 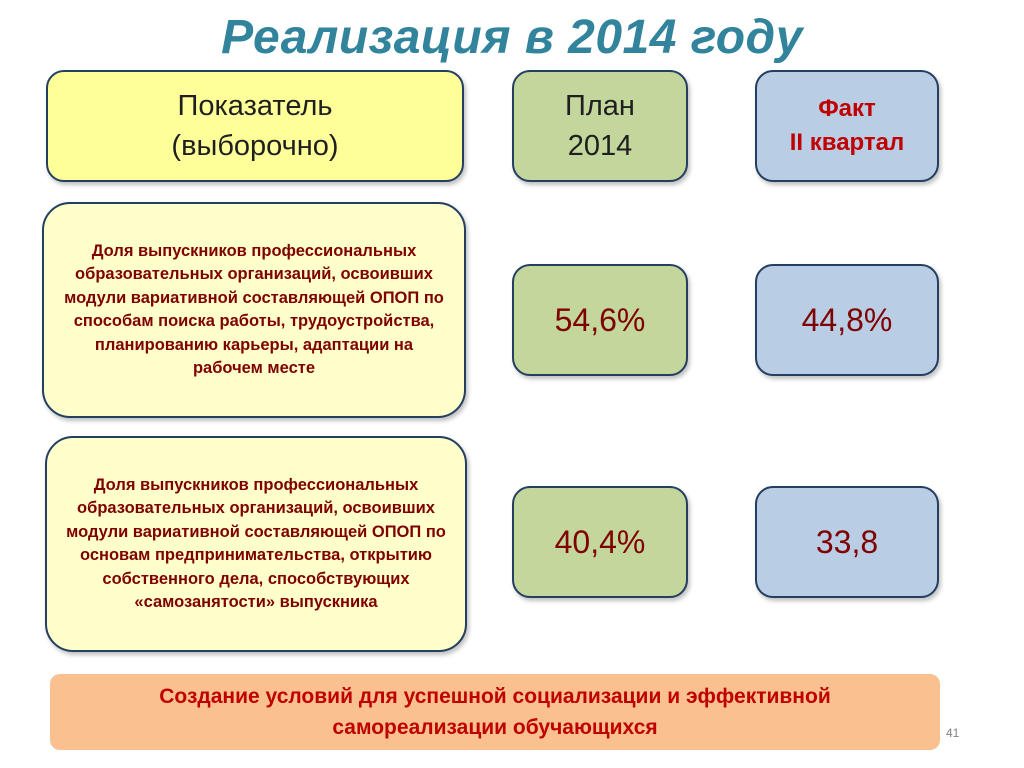 I want to click on plan-header-line1: План, so click(x=600, y=106).